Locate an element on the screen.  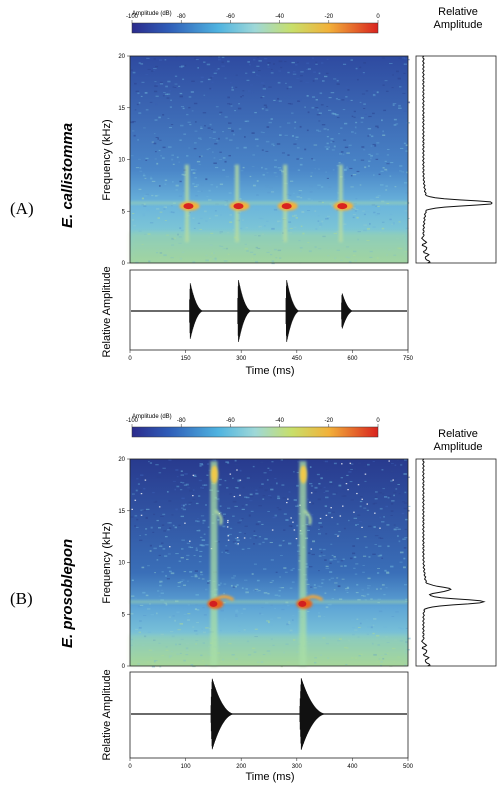
spectrogram-b-calls is located at coordinates (265, 563).